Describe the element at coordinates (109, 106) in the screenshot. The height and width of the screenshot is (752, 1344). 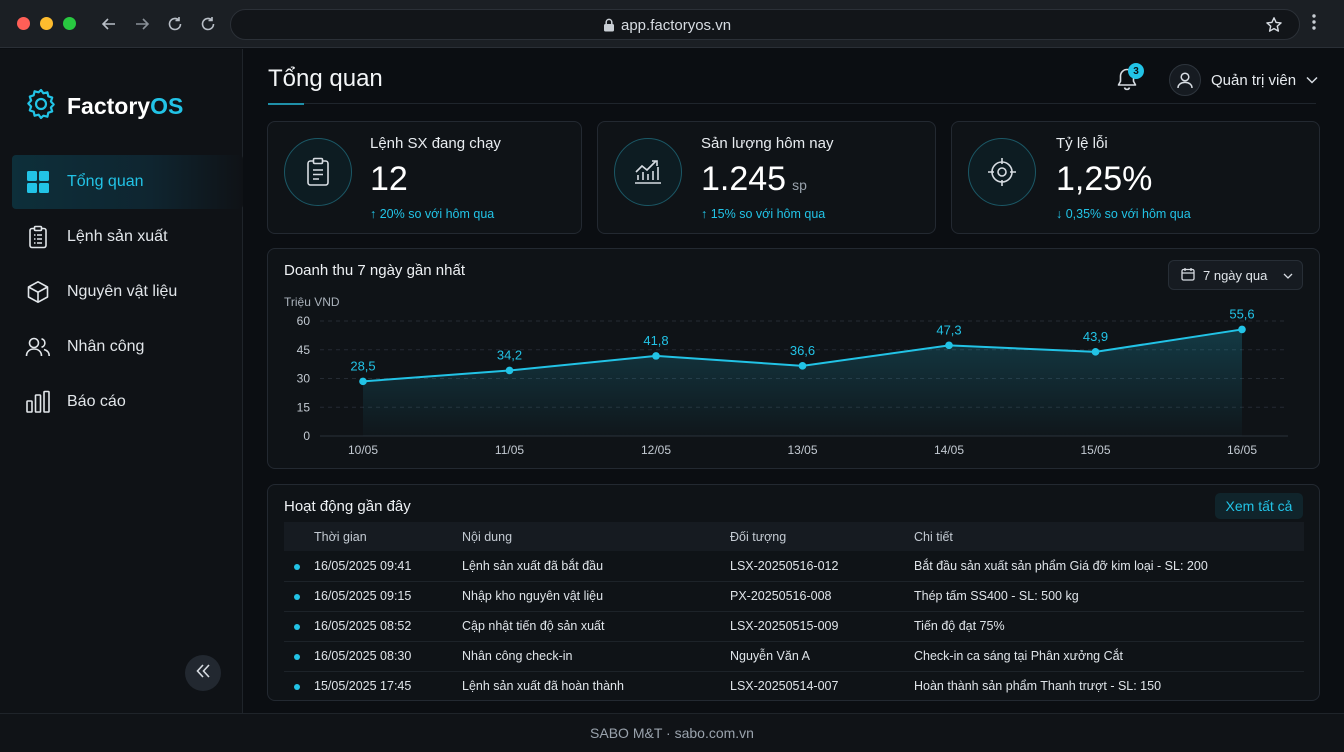
I see `logo-text-prefix: Factory` at that location.